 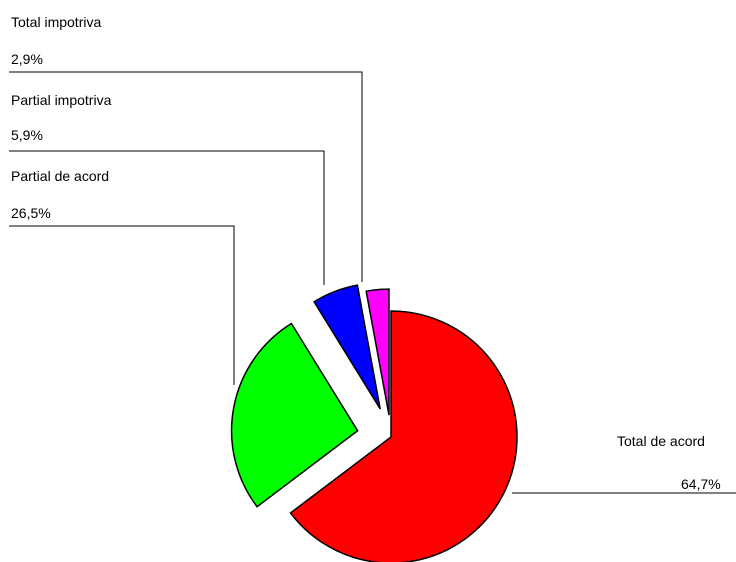 What do you see at coordinates (167, 217) in the screenshot?
I see `leader-line-partial-impotriva` at bounding box center [167, 217].